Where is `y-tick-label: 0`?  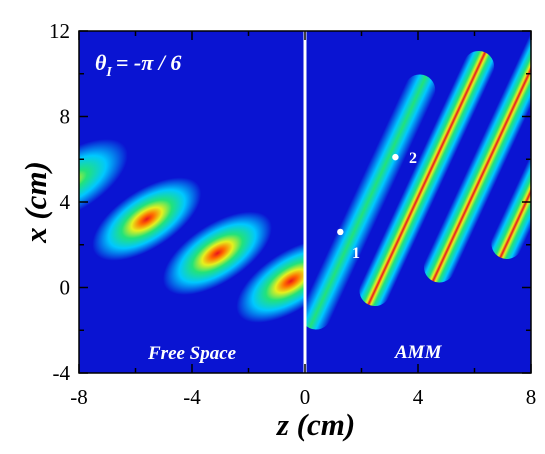 y-tick-label: 0 is located at coordinates (65, 288).